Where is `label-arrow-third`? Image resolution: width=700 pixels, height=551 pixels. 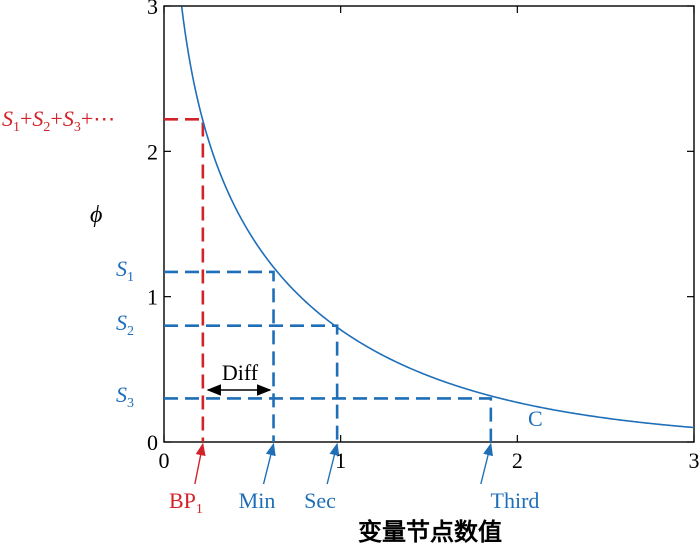 label-arrow-third is located at coordinates (486, 463).